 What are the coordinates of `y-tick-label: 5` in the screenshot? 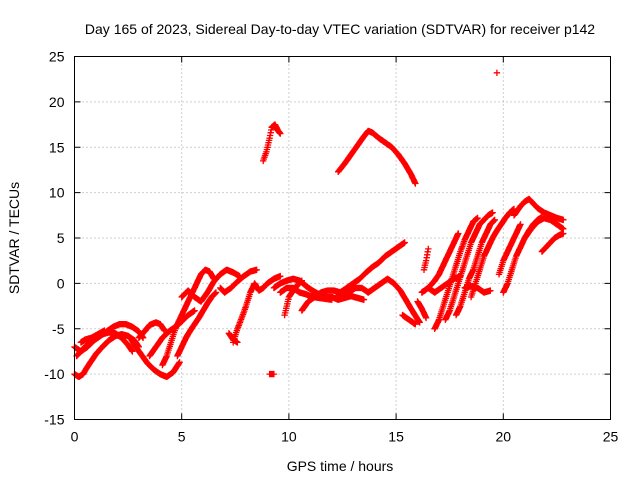 It's located at (61, 238).